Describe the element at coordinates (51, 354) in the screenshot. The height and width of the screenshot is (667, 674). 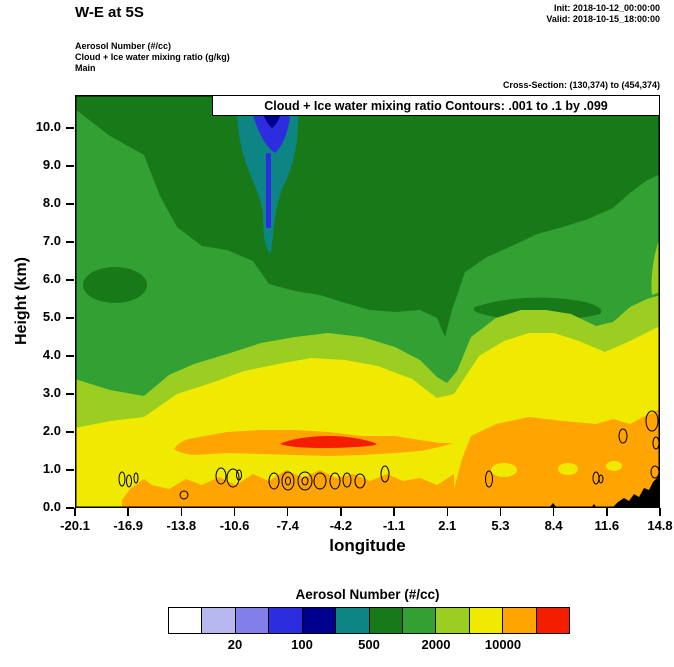
I see `y-tick-label: 4.0` at that location.